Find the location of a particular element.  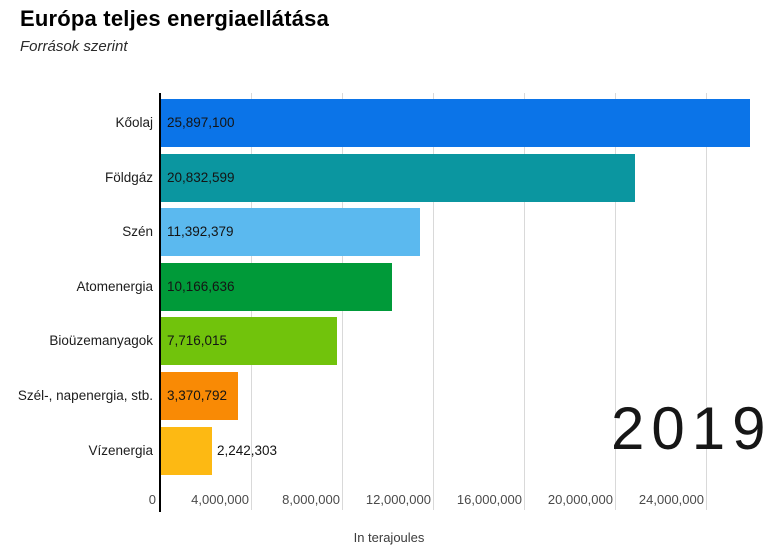

category-label-szen: Szén is located at coordinates (137, 232).